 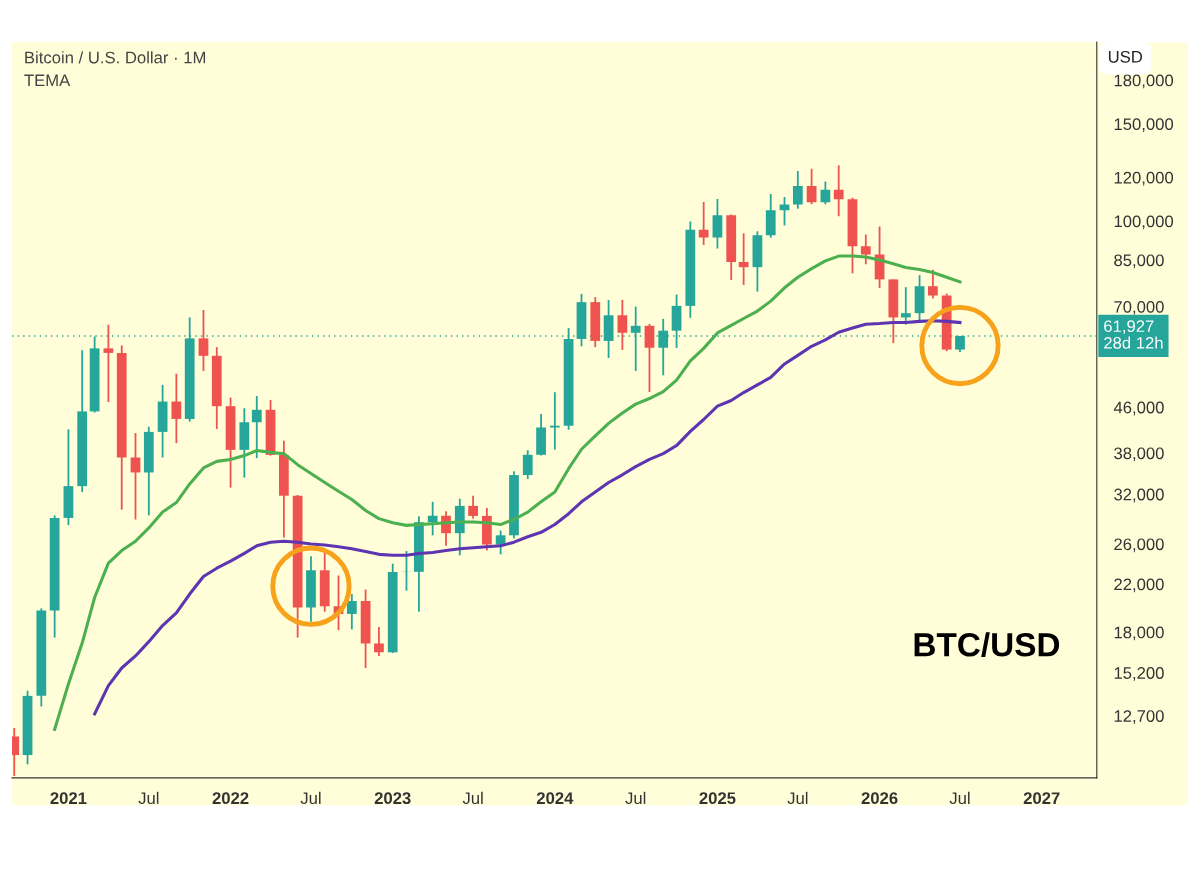 I want to click on x-tick-label: 2023, so click(x=392, y=798).